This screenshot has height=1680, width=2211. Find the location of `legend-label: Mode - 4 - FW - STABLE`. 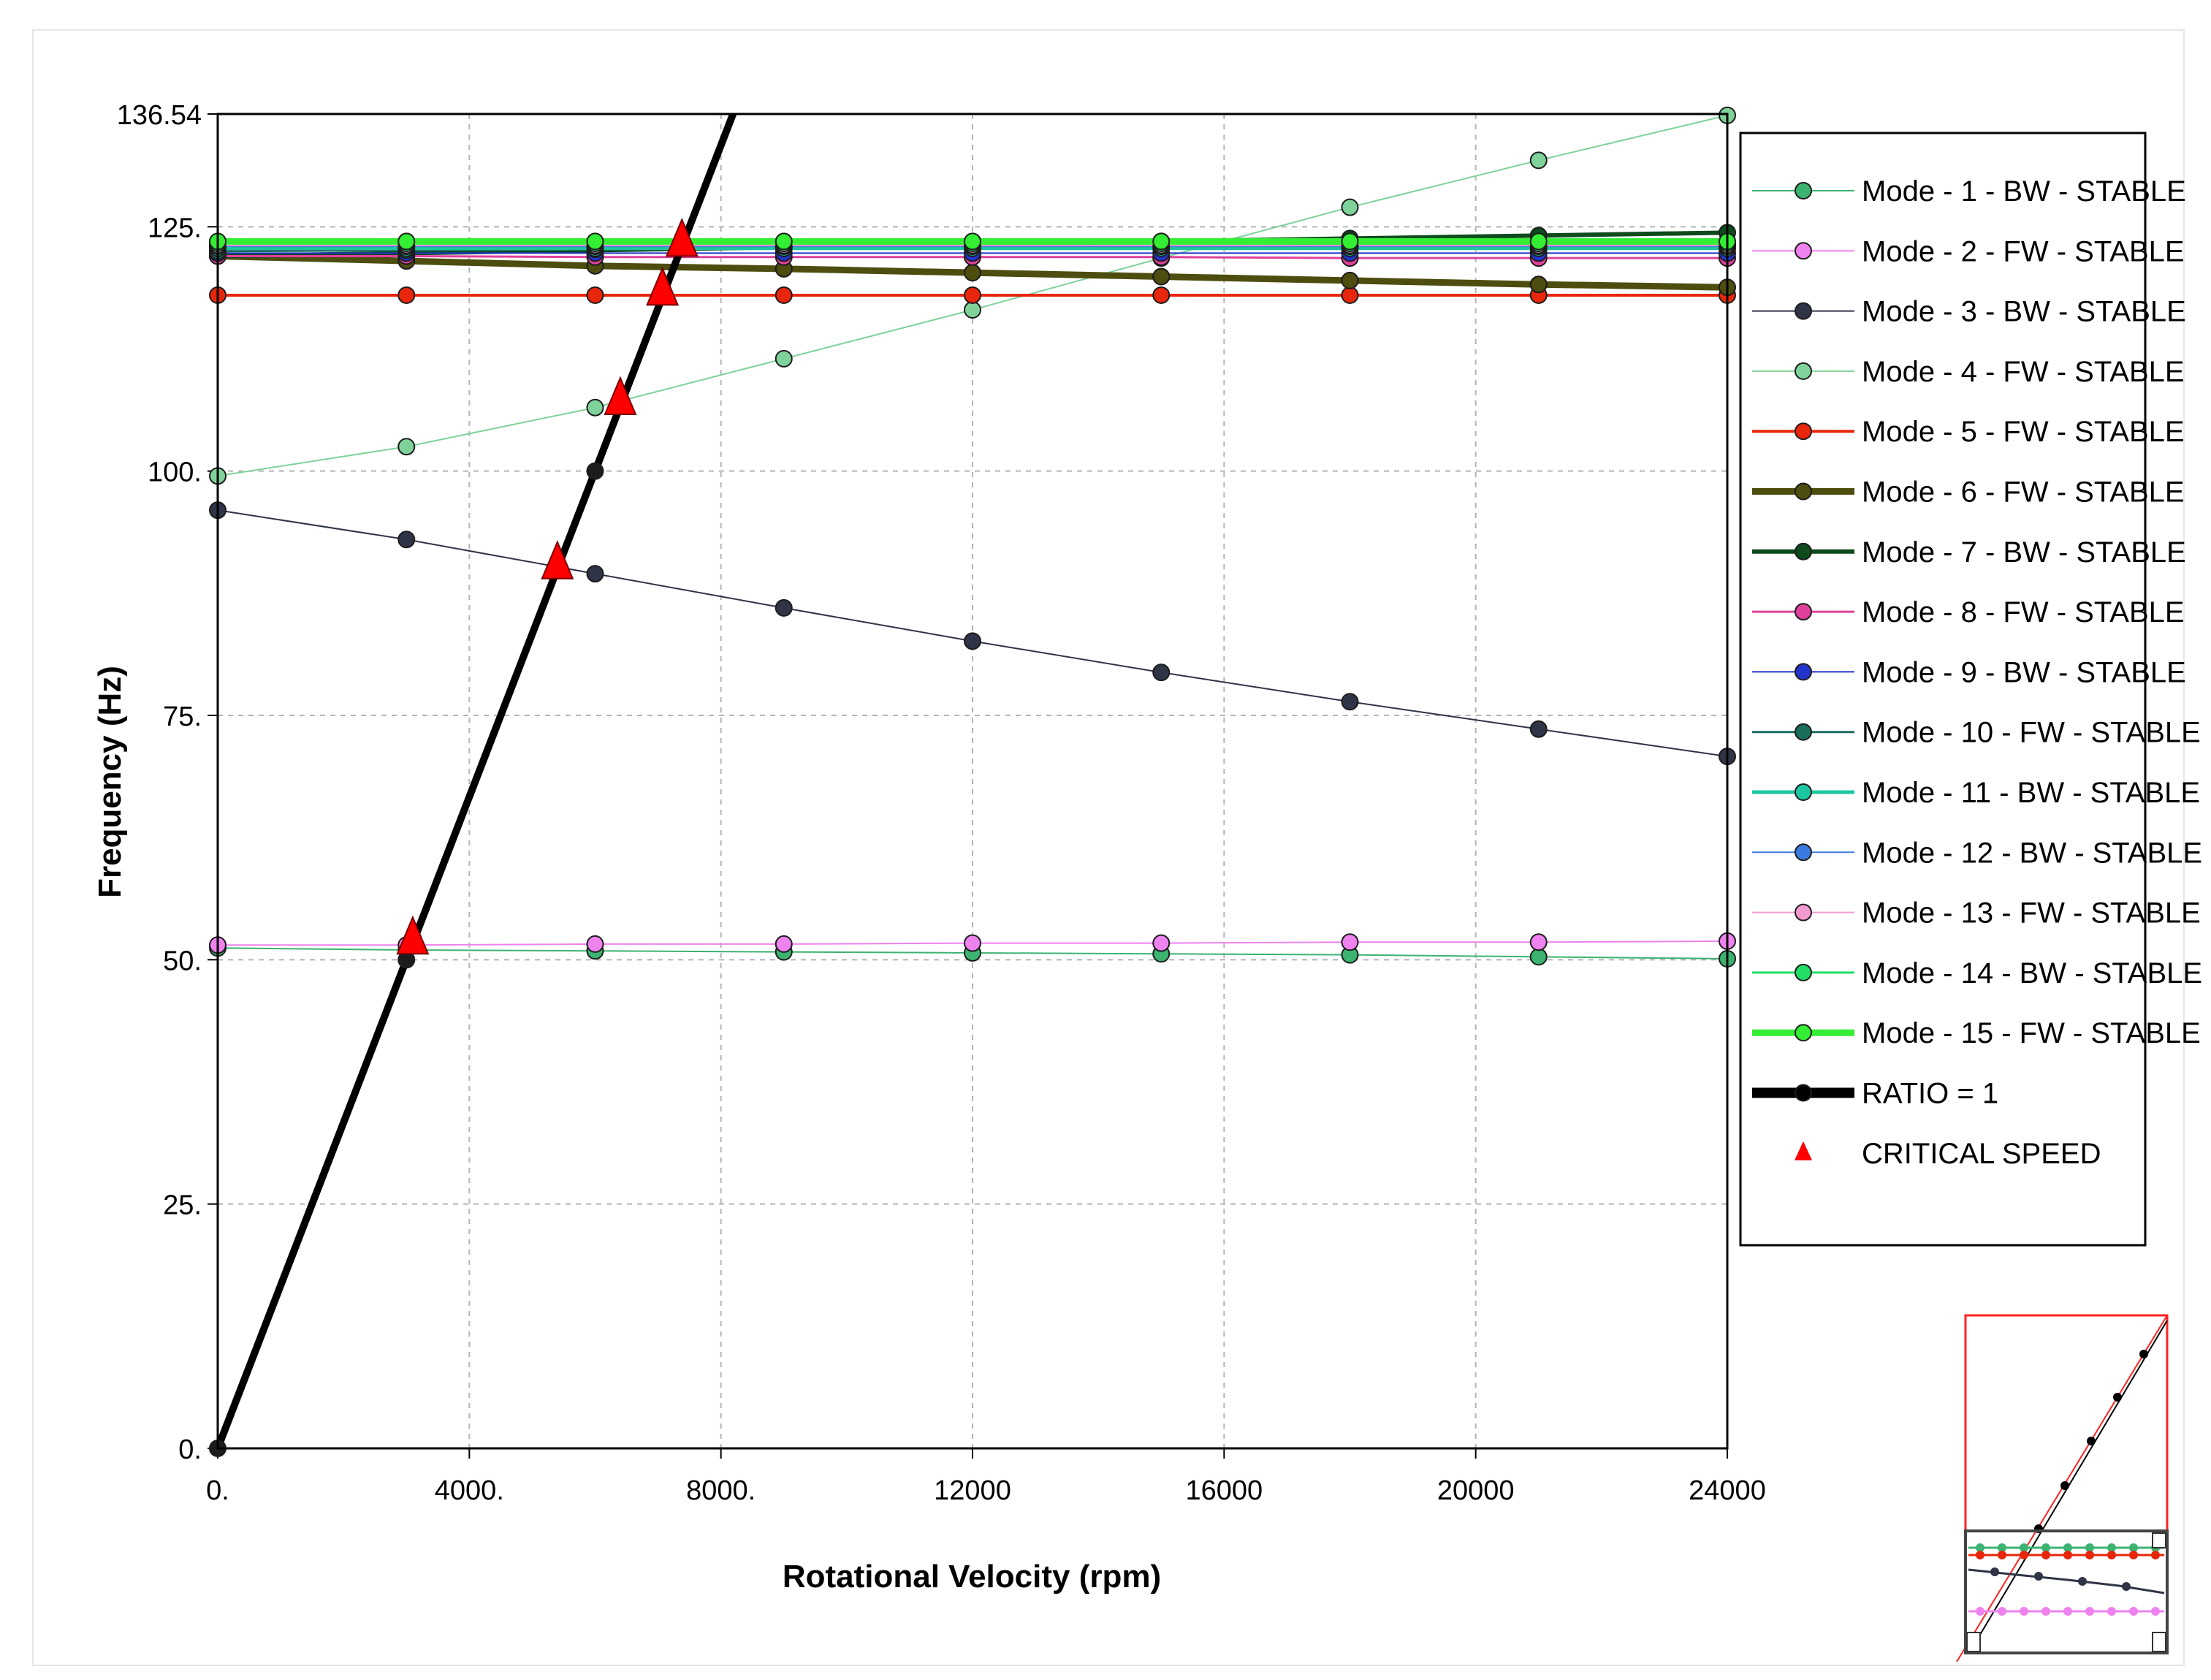

legend-label: Mode - 4 - FW - STABLE is located at coordinates (2023, 372).